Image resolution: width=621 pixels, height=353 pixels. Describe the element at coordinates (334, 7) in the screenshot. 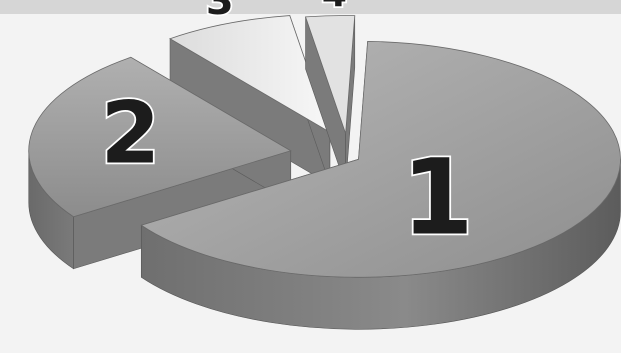

I see `slice-label-4: 4` at that location.